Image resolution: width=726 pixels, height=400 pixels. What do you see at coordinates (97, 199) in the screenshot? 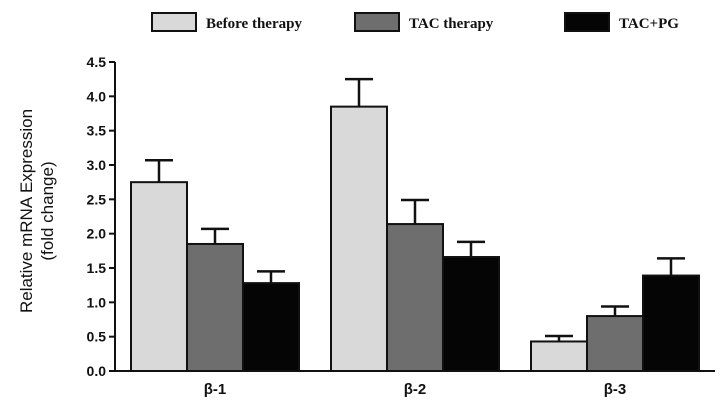
I see `y-tick-label: 2.5` at bounding box center [97, 199].